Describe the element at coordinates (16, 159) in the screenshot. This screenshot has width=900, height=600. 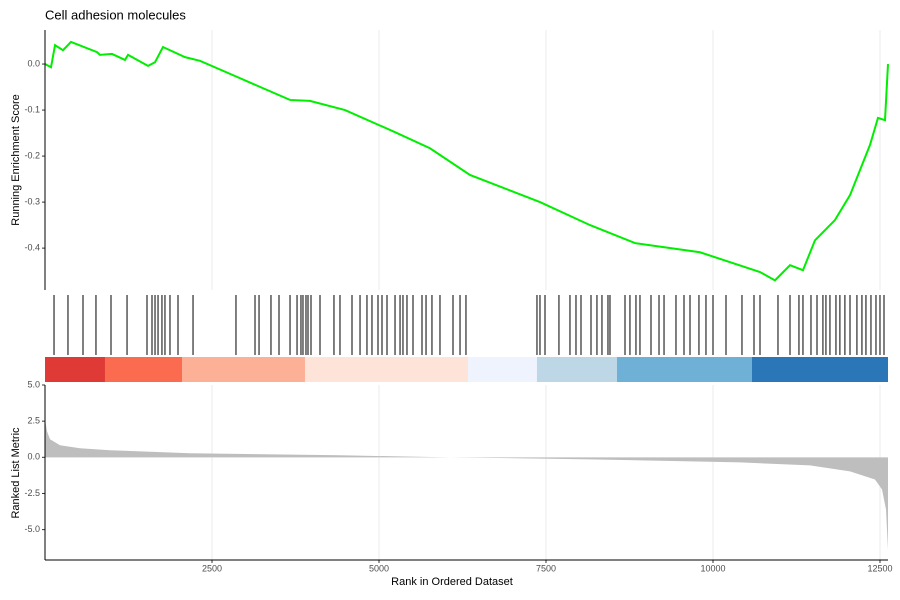
I see `y-axis-label: Running Enrichment Score` at that location.